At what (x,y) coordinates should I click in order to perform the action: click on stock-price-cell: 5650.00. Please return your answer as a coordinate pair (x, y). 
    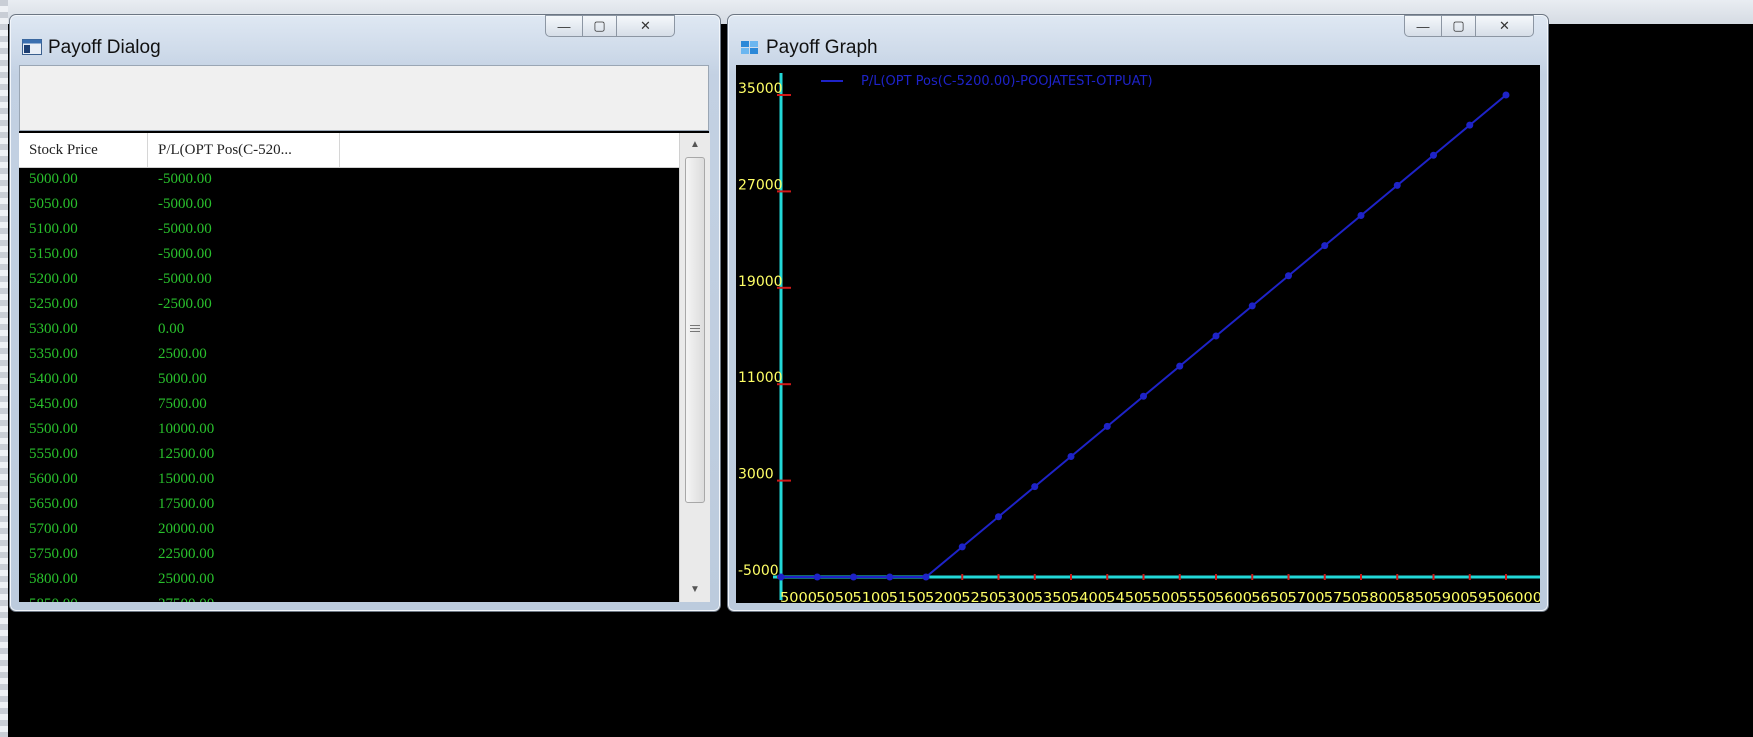
    Looking at the image, I should click on (53, 504).